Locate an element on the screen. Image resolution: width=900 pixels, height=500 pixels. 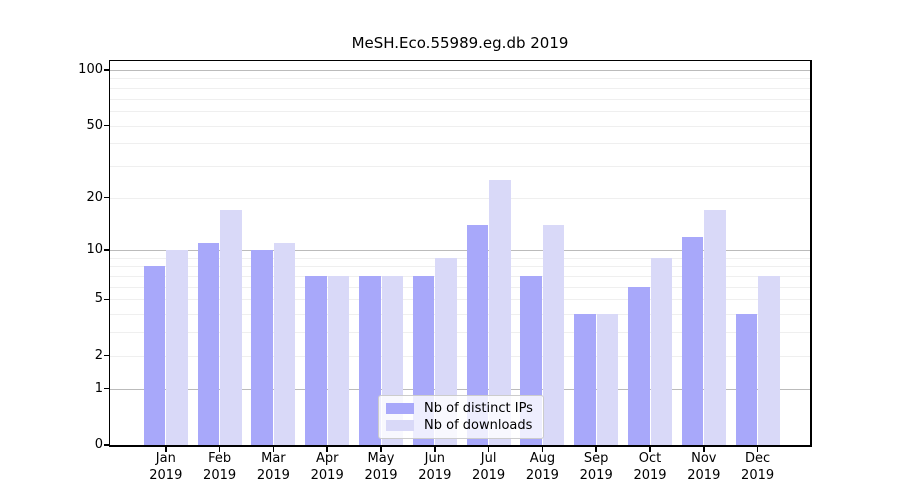
legend-item-downloads: Nb of downloads is located at coordinates (461, 425).